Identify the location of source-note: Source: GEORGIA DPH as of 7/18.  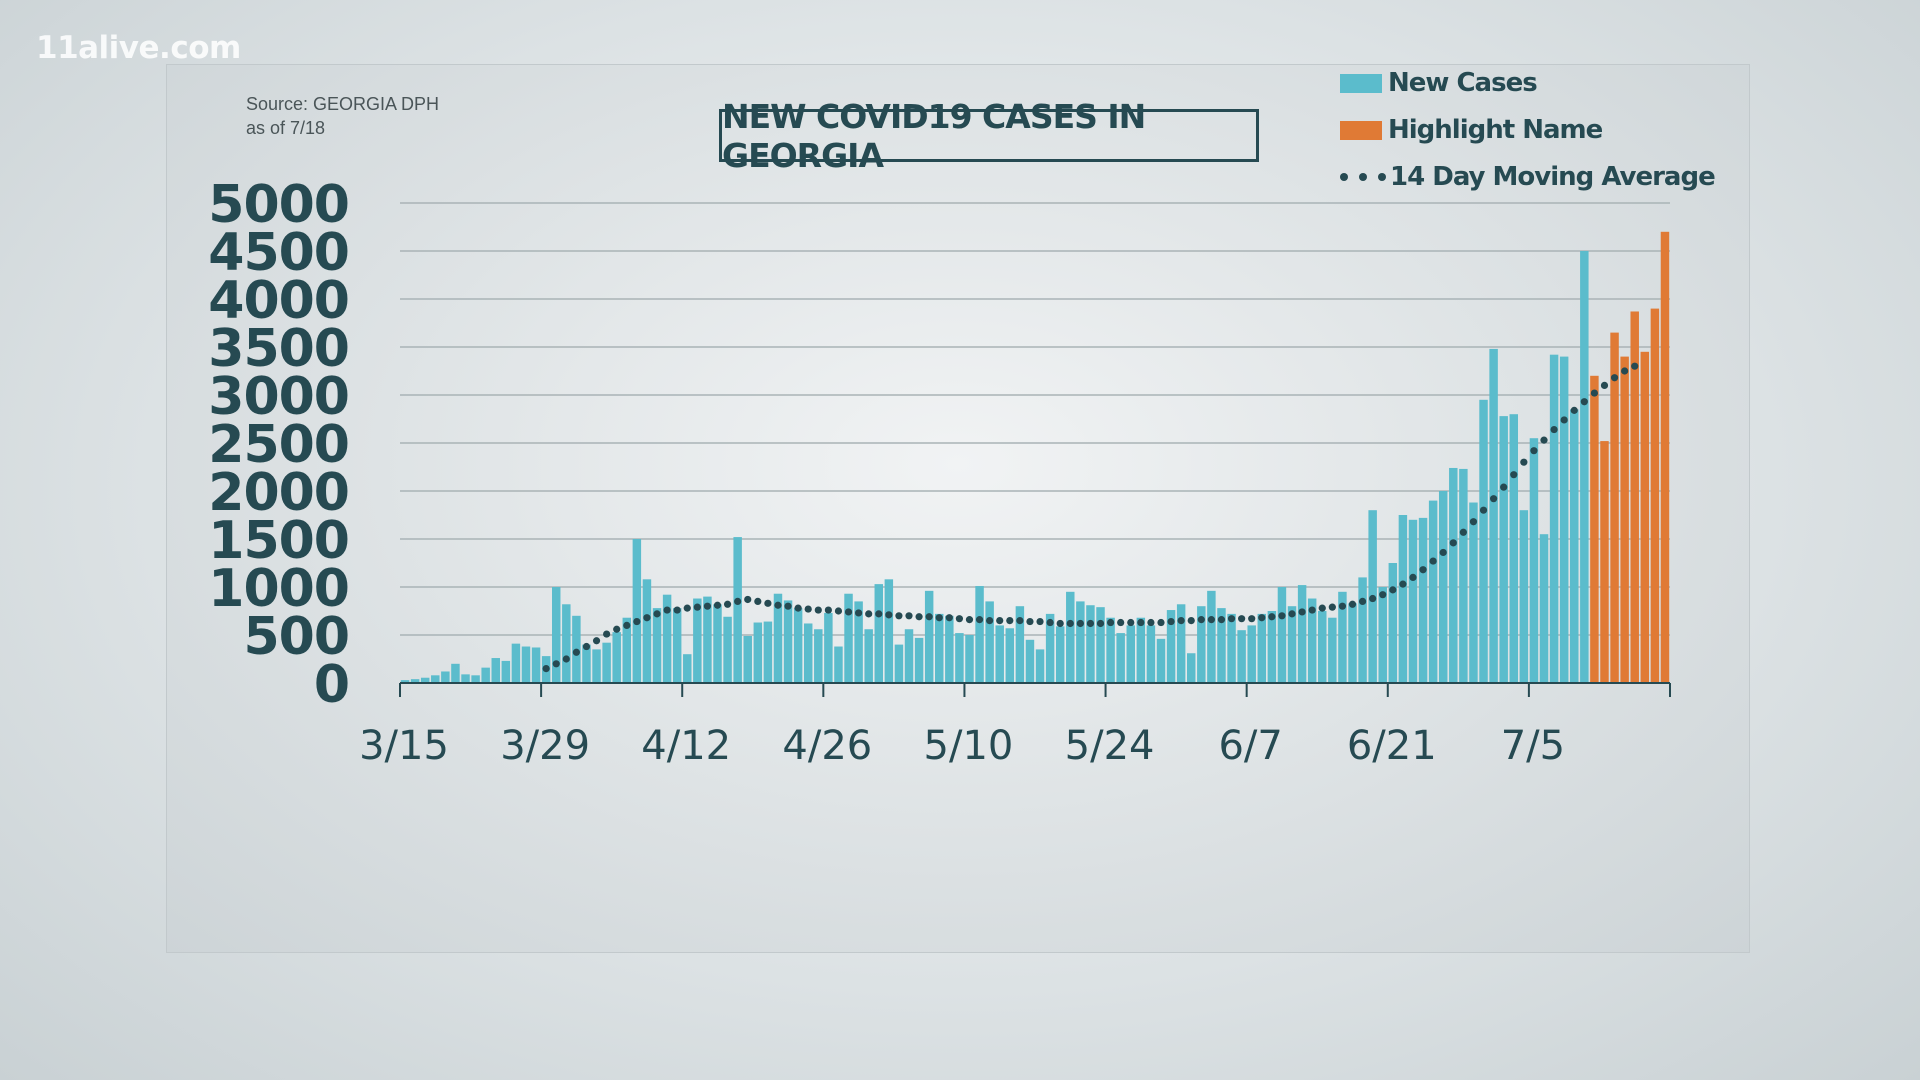
(342, 116).